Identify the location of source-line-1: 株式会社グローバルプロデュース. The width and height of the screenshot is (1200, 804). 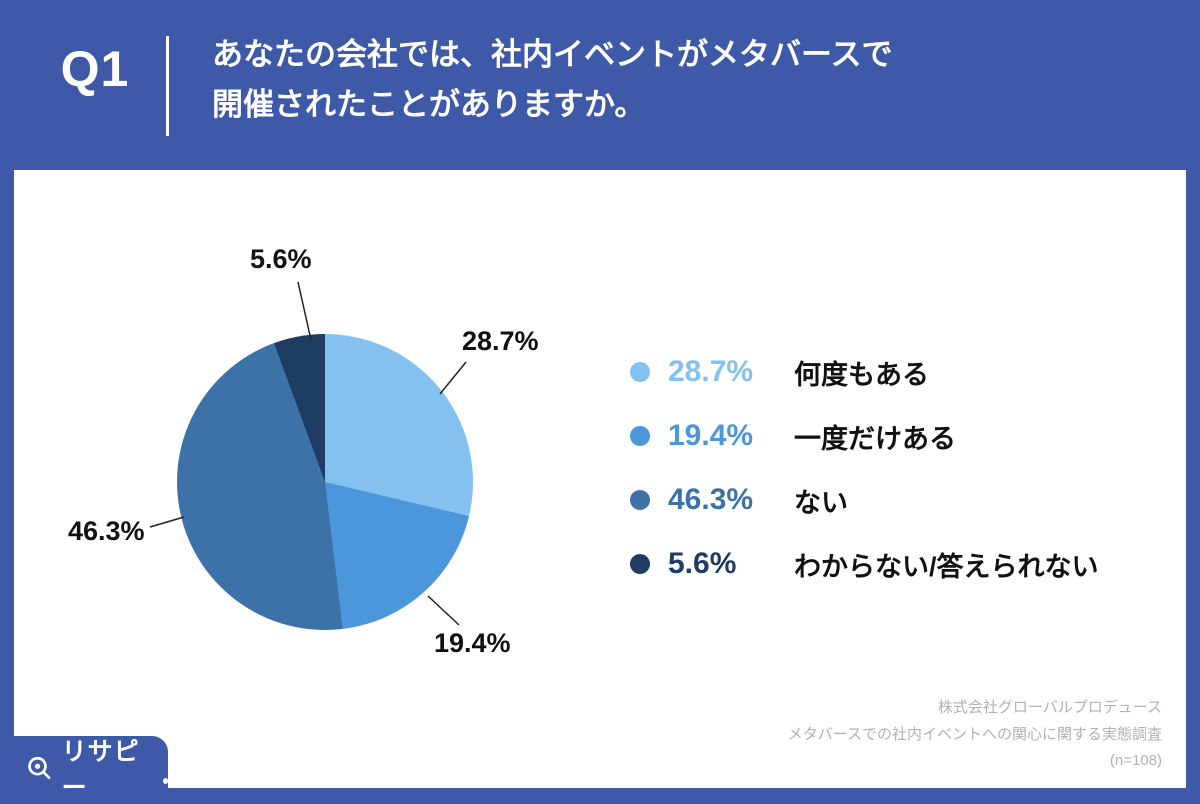
(1049, 708).